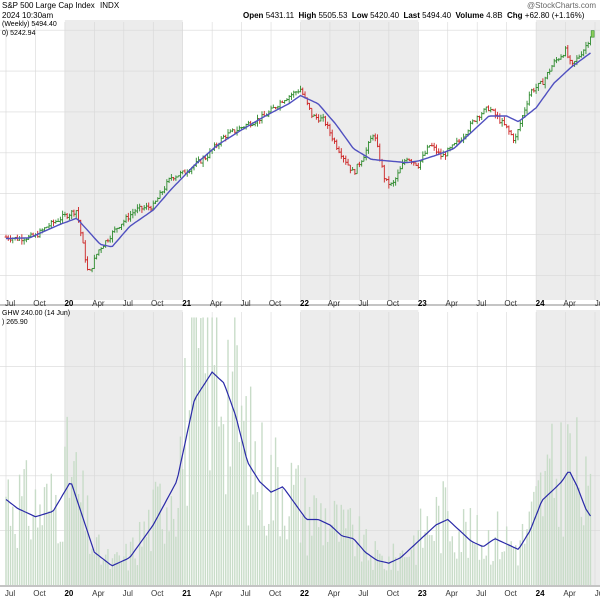 The width and height of the screenshot is (600, 605). I want to click on x-tick-label-top-15: Apr, so click(452, 303).